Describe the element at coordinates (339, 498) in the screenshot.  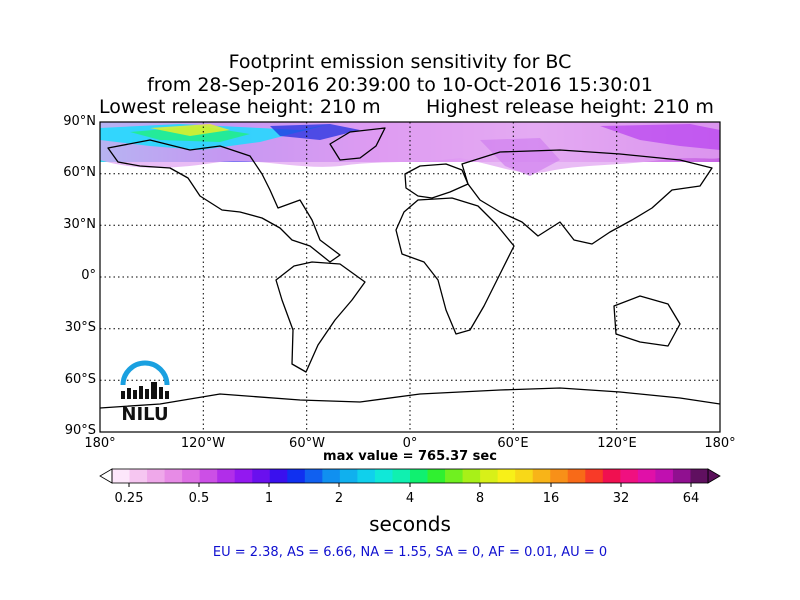
I see `colorbar-tick-3: 2` at that location.